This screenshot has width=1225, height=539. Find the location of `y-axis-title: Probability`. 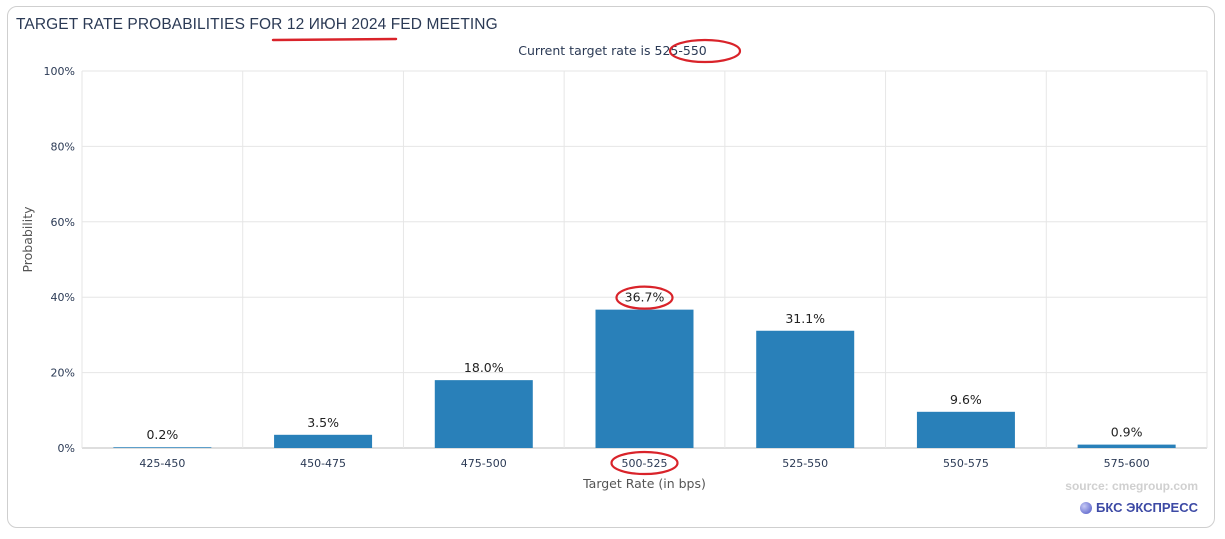

y-axis-title: Probability is located at coordinates (27, 239).